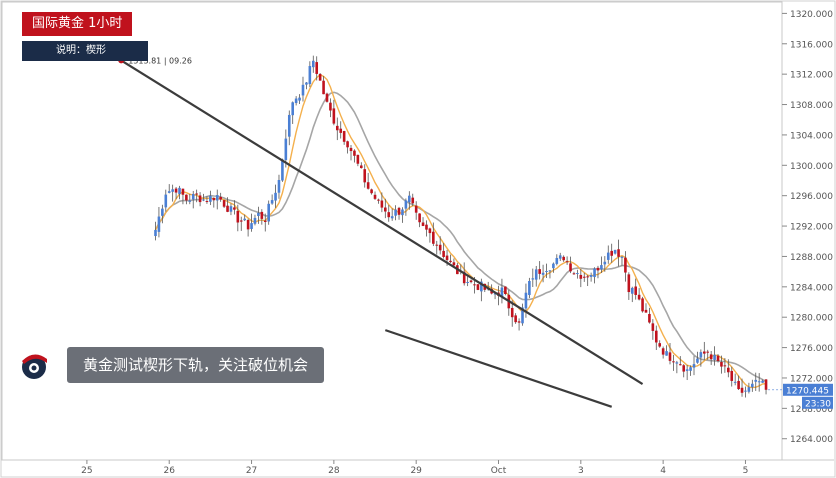  What do you see at coordinates (811, 258) in the screenshot?
I see `y-tick-label: 1288.000` at bounding box center [811, 258].